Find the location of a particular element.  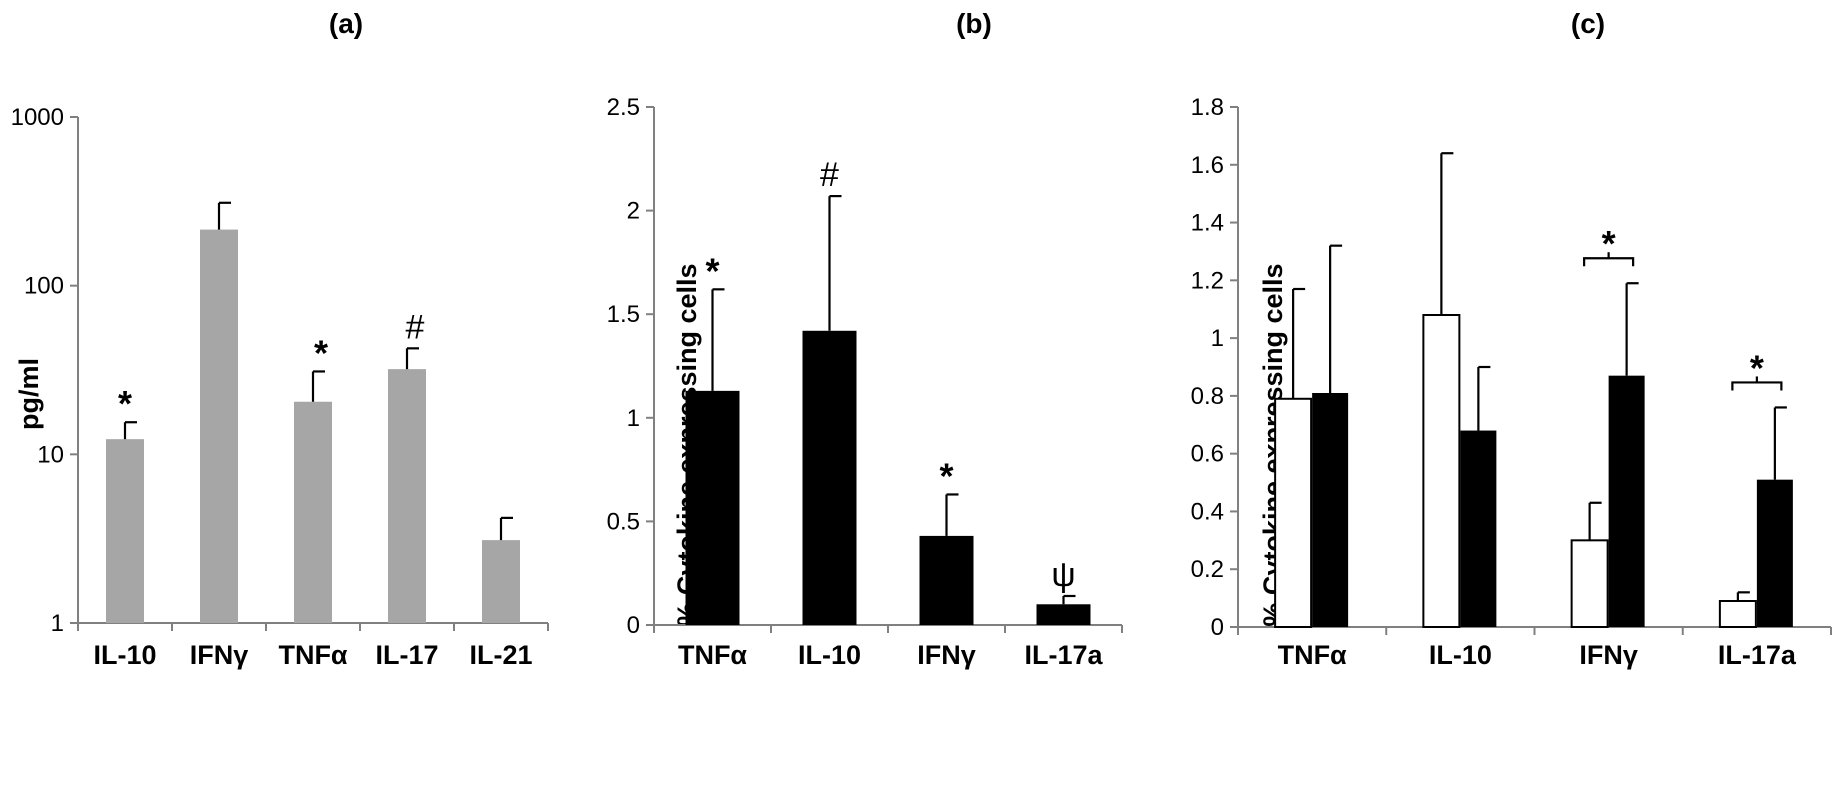

panel-b-annotations: * # * ψ is located at coordinates (890, 375).